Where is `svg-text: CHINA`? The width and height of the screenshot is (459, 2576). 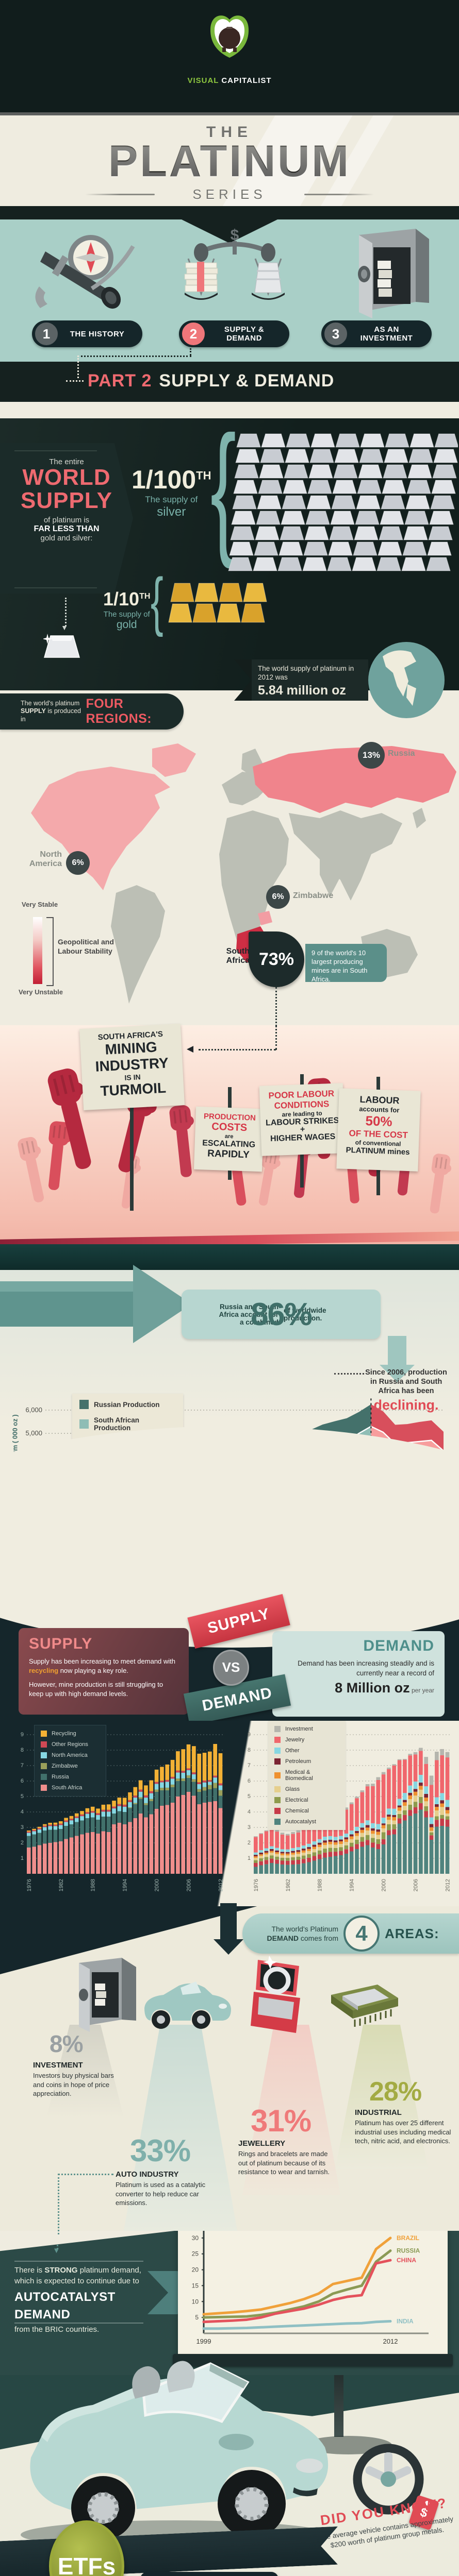 svg-text: CHINA is located at coordinates (407, 2260).